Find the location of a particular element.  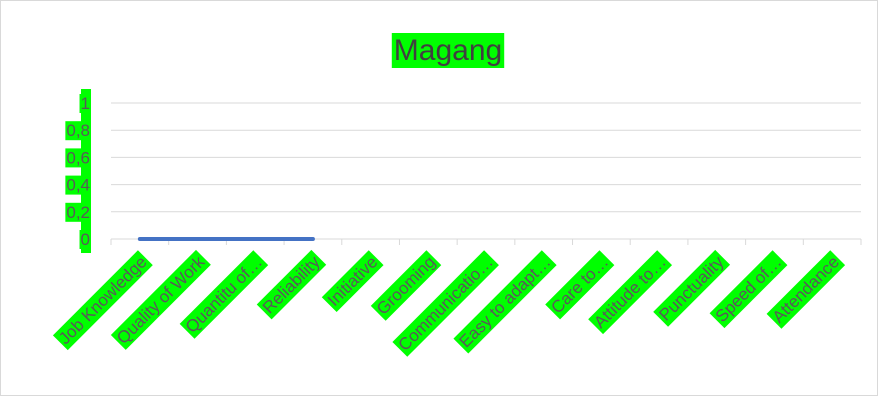

y-tick: 0,2 is located at coordinates (78, 212).